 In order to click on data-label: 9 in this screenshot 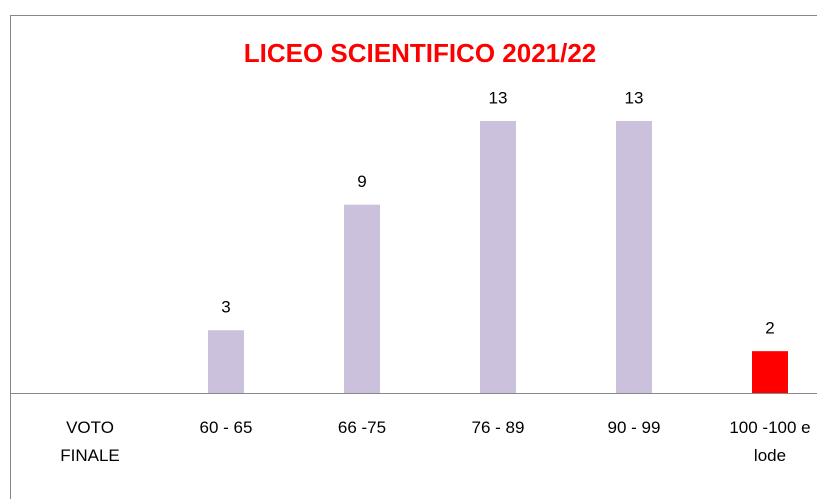, I will do `click(361, 181)`.